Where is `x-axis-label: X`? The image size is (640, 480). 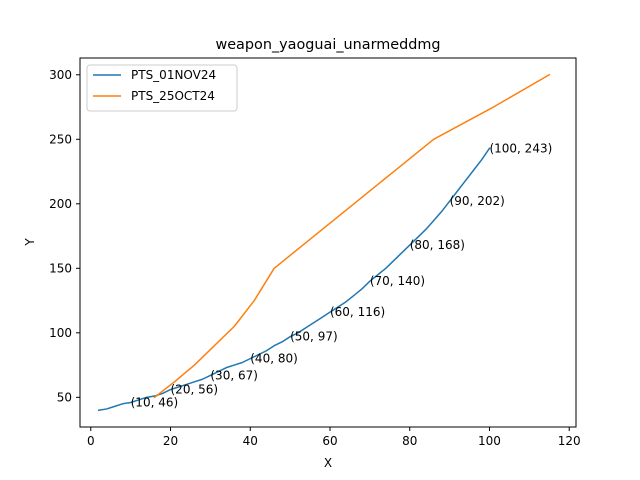
x-axis-label: X is located at coordinates (328, 463).